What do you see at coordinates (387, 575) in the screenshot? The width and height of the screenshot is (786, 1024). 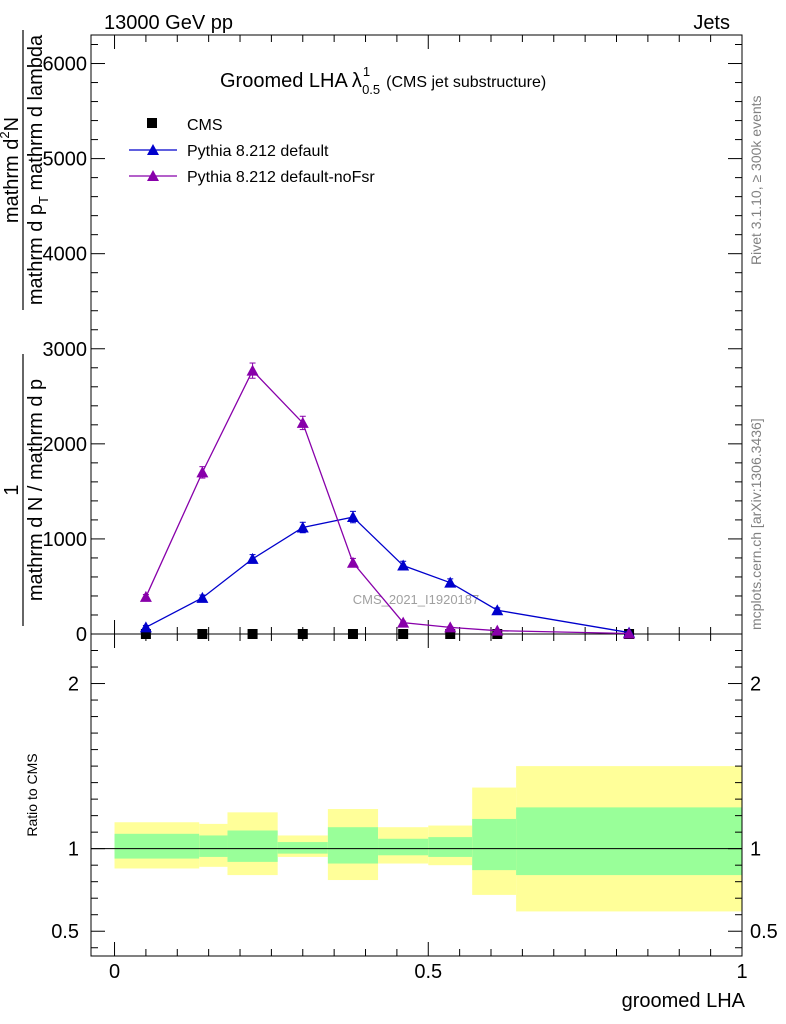 I see `series-line-pythia-8-212-default` at bounding box center [387, 575].